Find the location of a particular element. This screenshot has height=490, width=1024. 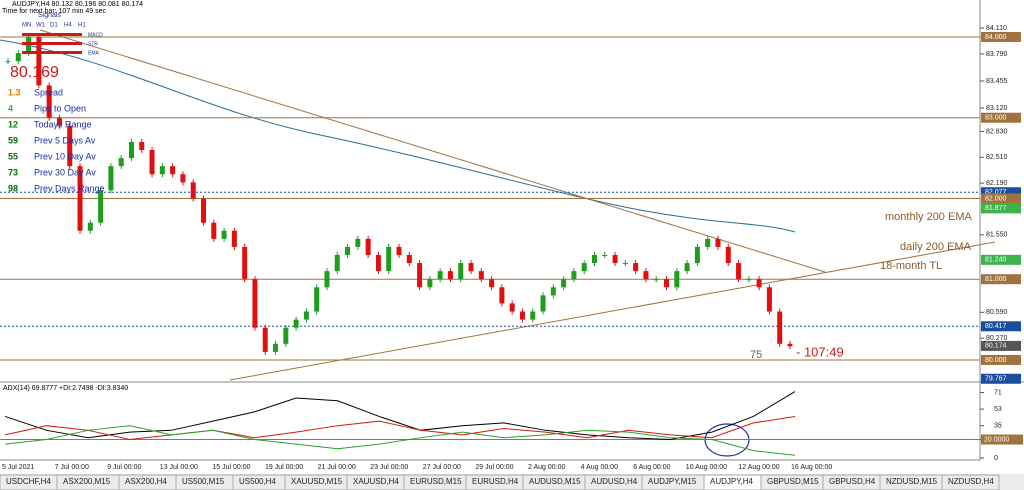

date-label: 21 Jul 00:00 is located at coordinates (337, 467).